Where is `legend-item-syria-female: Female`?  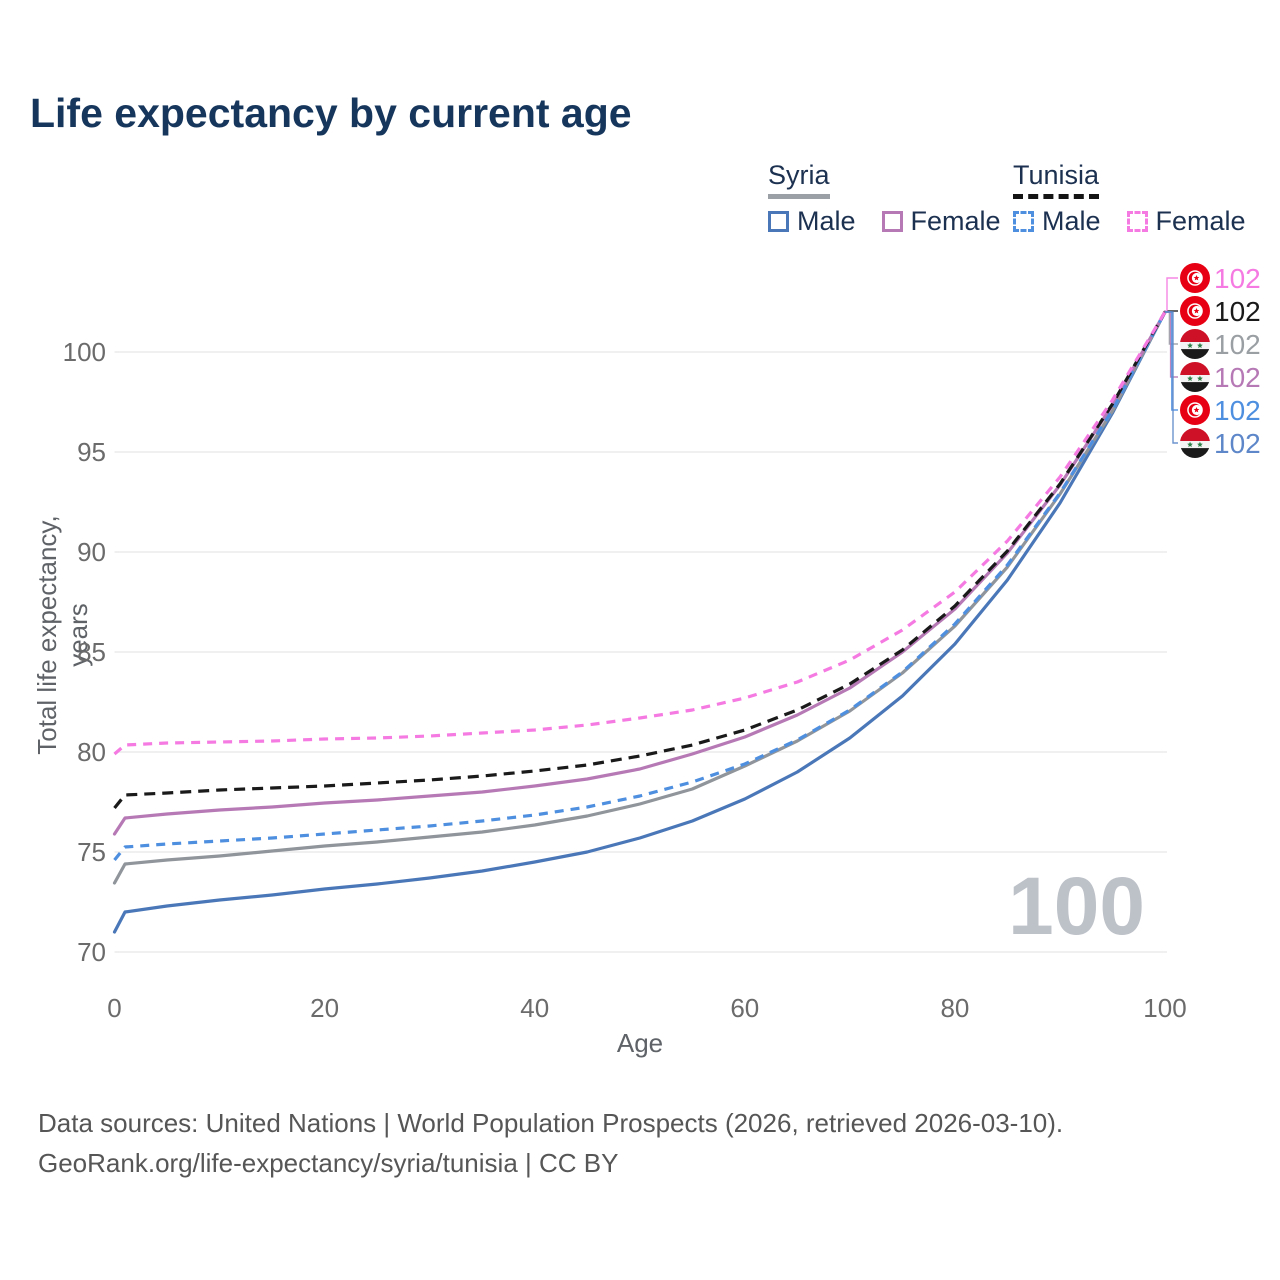
legend-item-syria-female: Female is located at coordinates (941, 221).